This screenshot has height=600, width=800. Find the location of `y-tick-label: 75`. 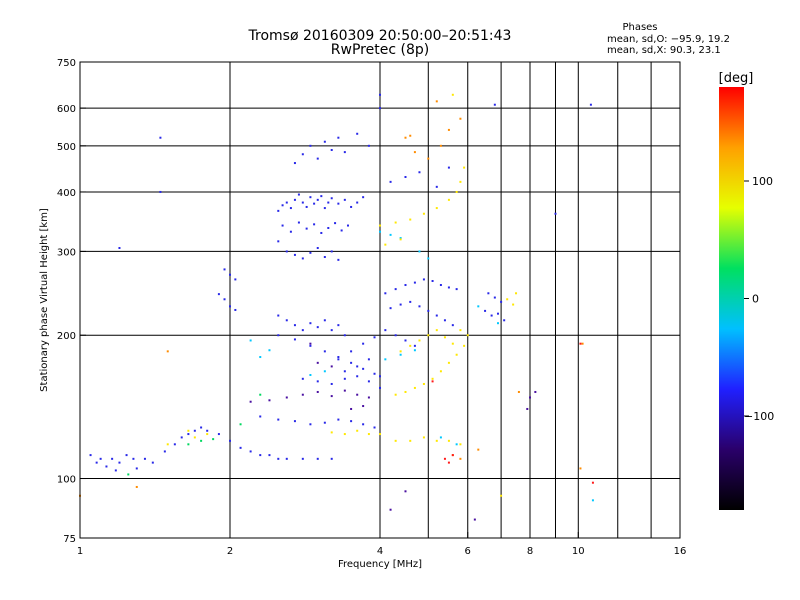

y-tick-label: 75 is located at coordinates (69, 539).